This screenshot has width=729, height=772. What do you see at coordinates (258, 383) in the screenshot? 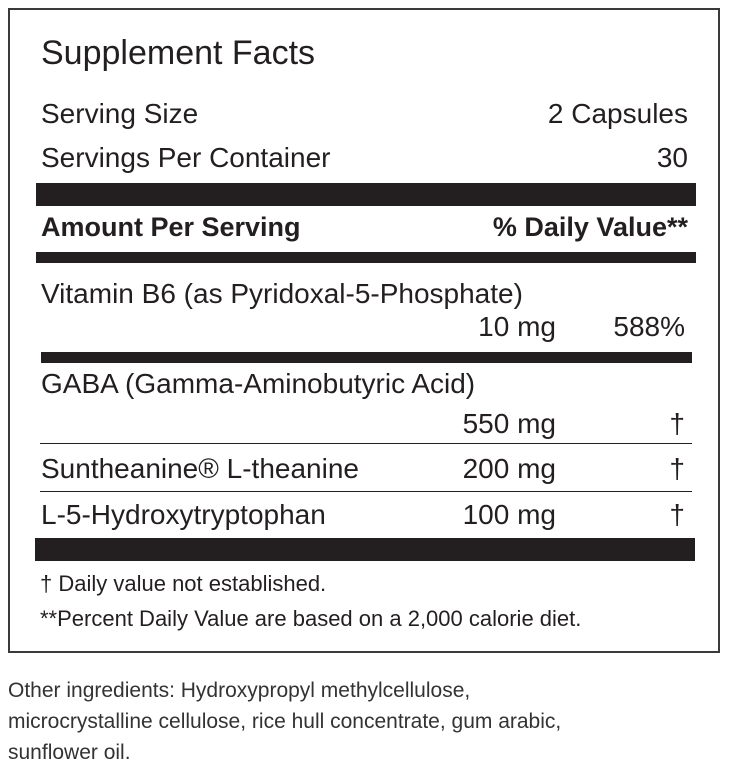
I see `ingredient-name: GABA (Gamma-Aminobutyric Acid)` at bounding box center [258, 383].